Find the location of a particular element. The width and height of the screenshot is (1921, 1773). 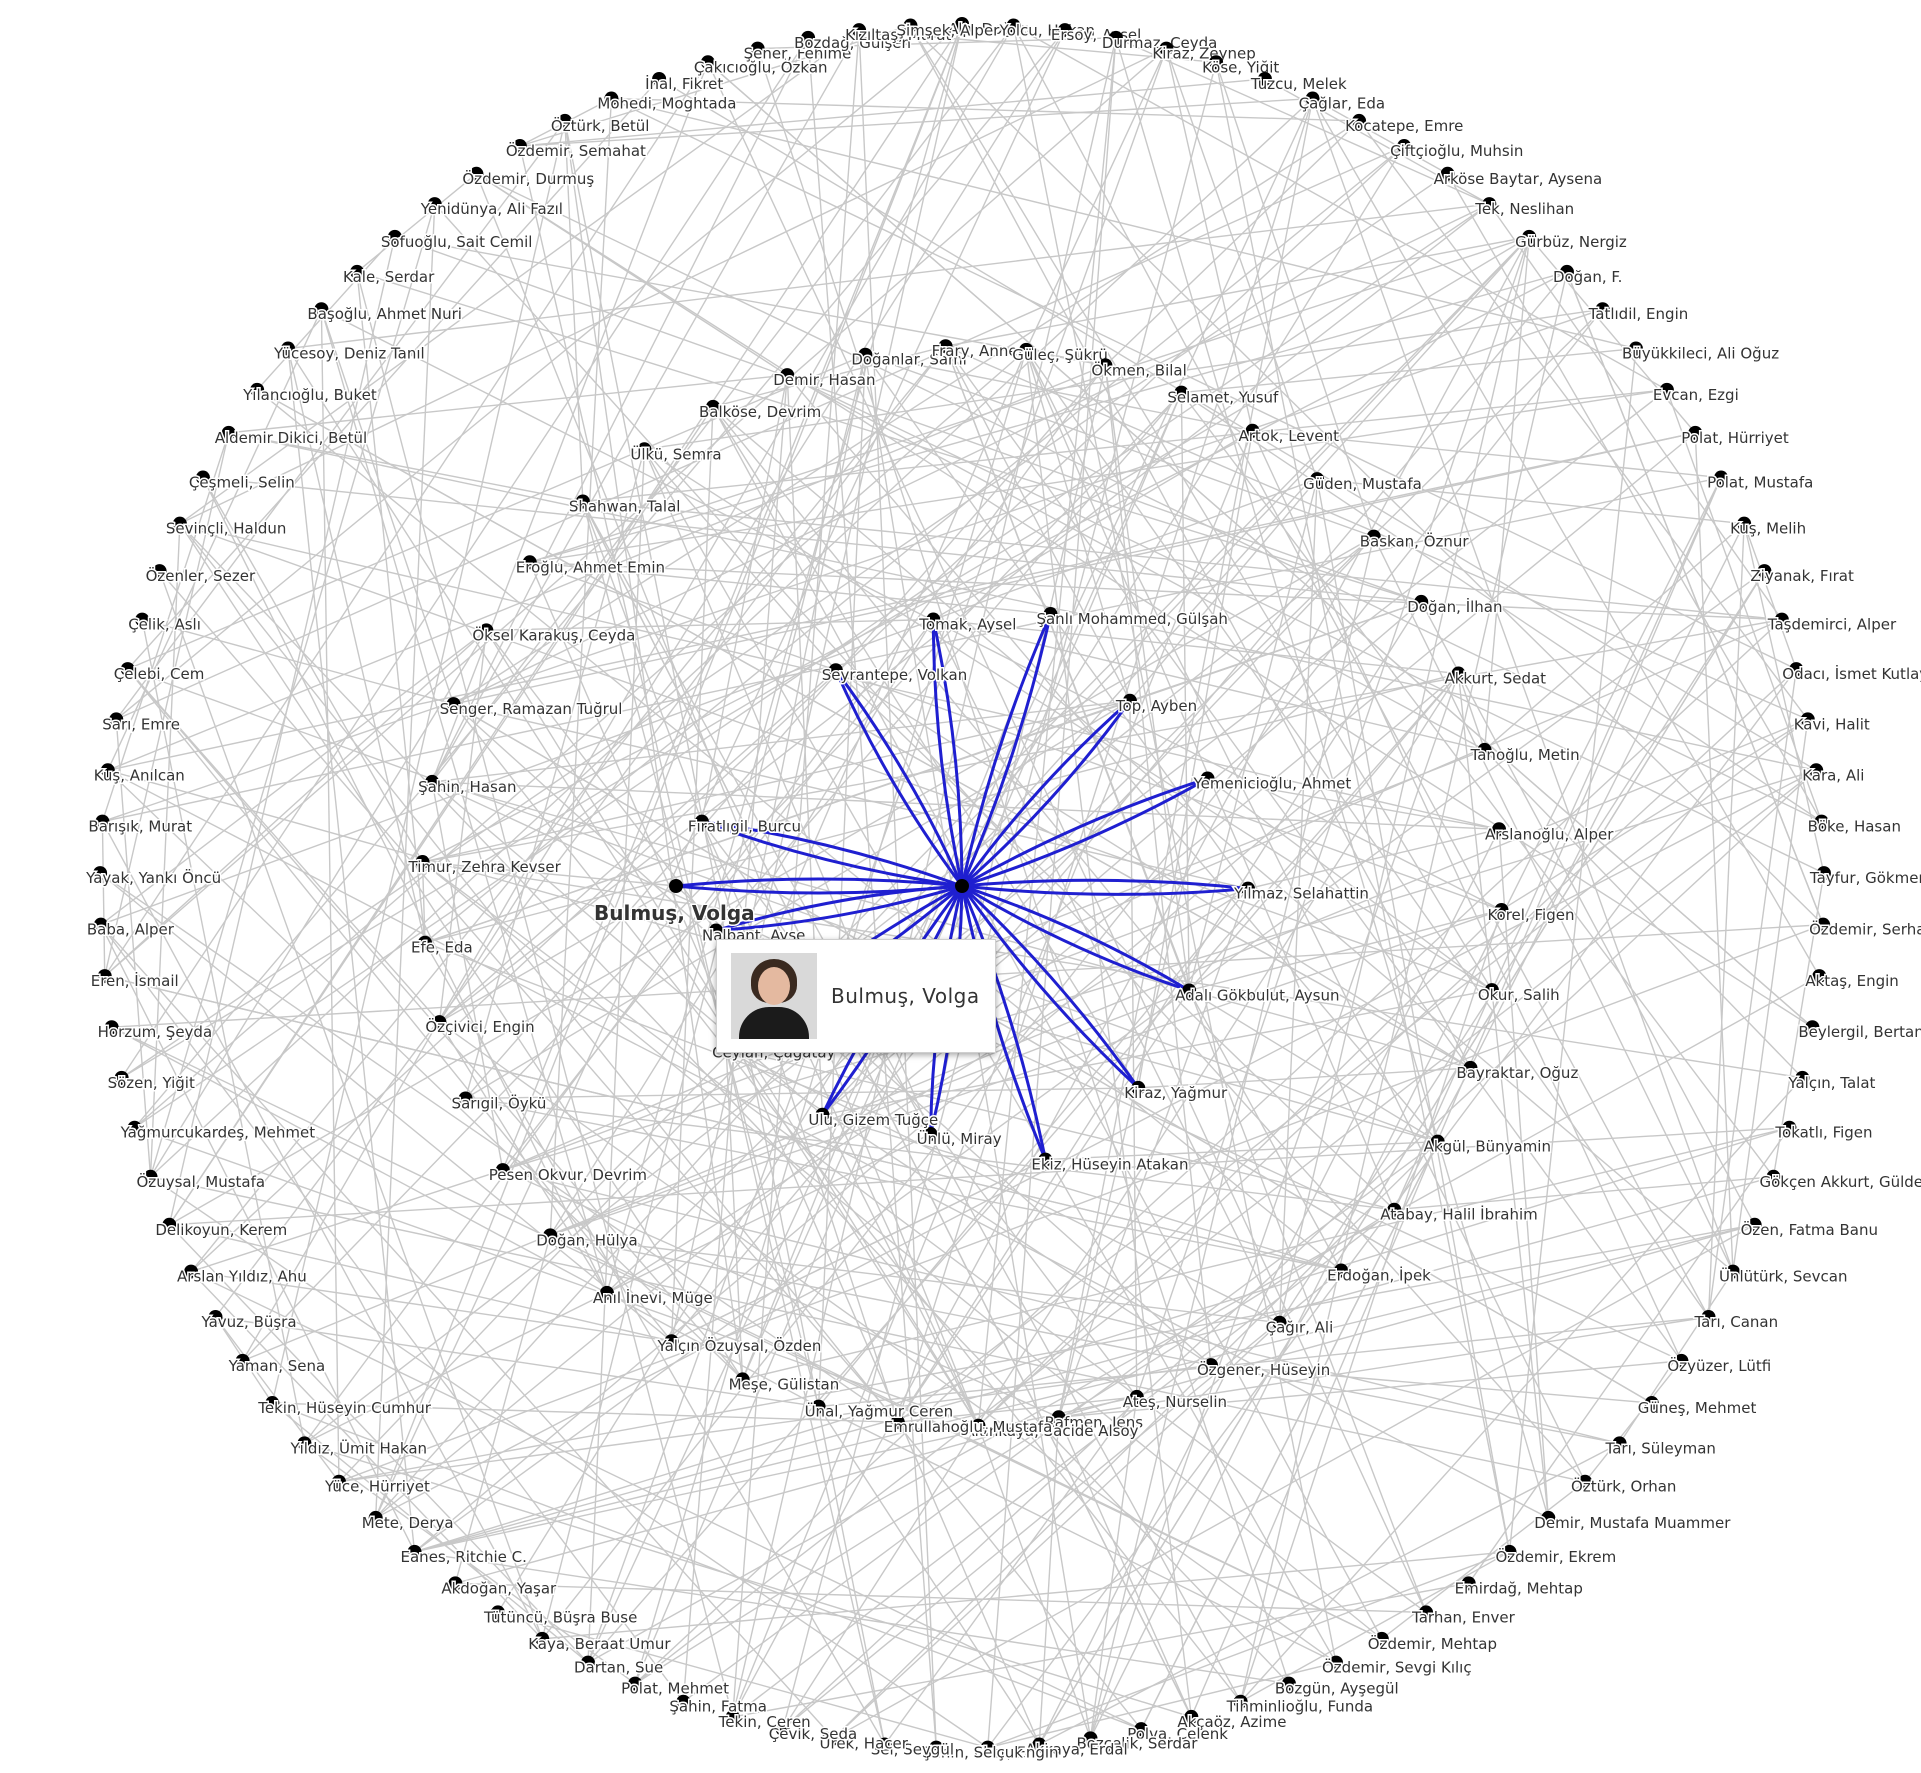

node-bozdag-gulsen: Bozdağ, Gülşen is located at coordinates (853, 41).